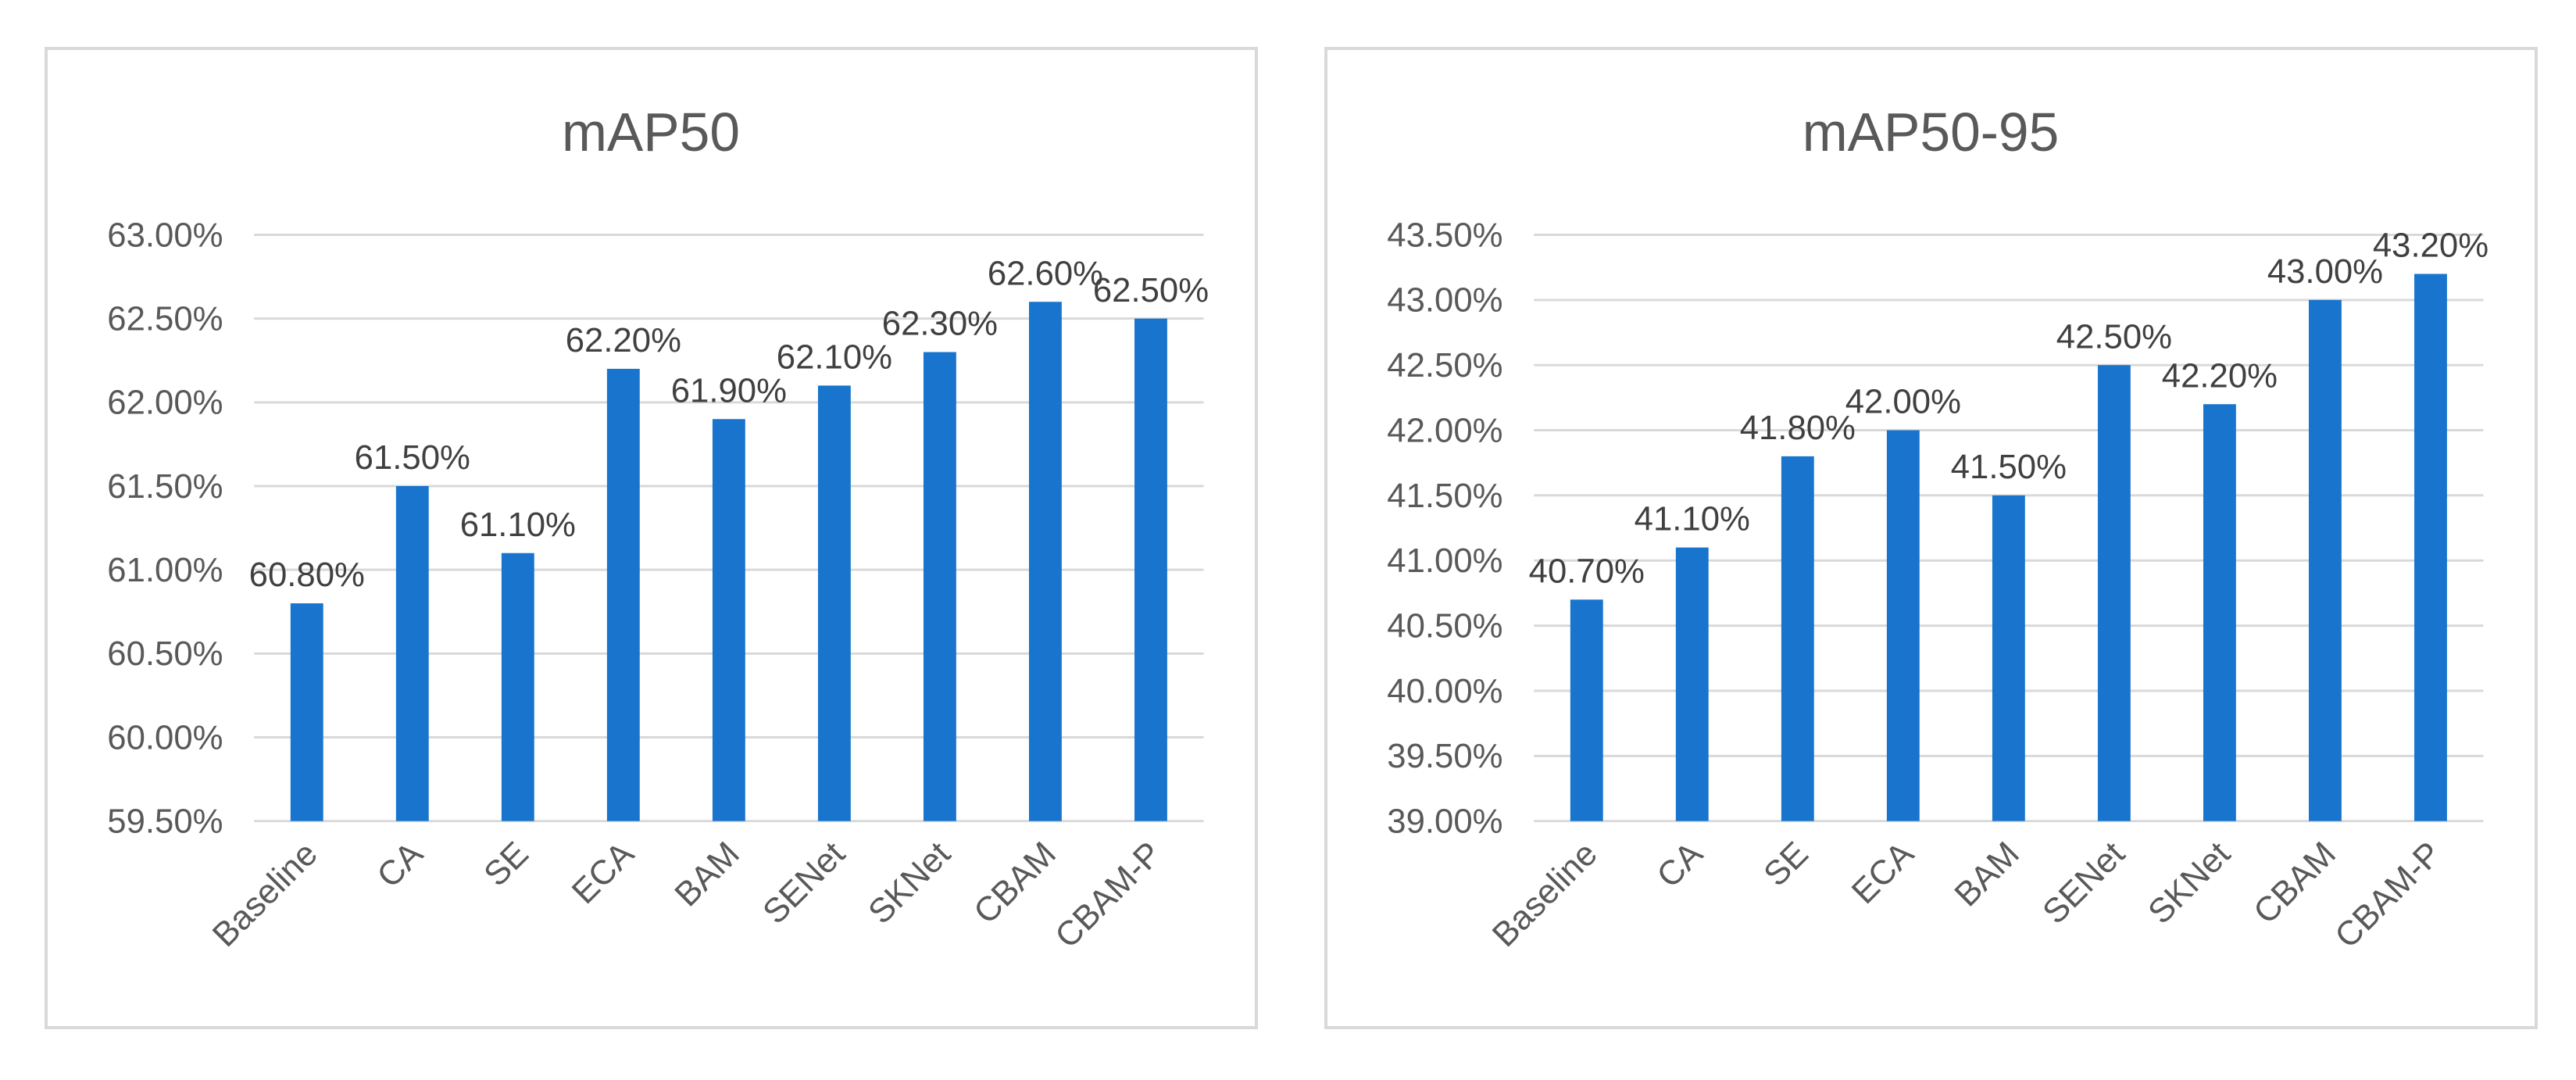 Image resolution: width=2576 pixels, height=1080 pixels. I want to click on data-label: 62.60%, so click(1046, 273).